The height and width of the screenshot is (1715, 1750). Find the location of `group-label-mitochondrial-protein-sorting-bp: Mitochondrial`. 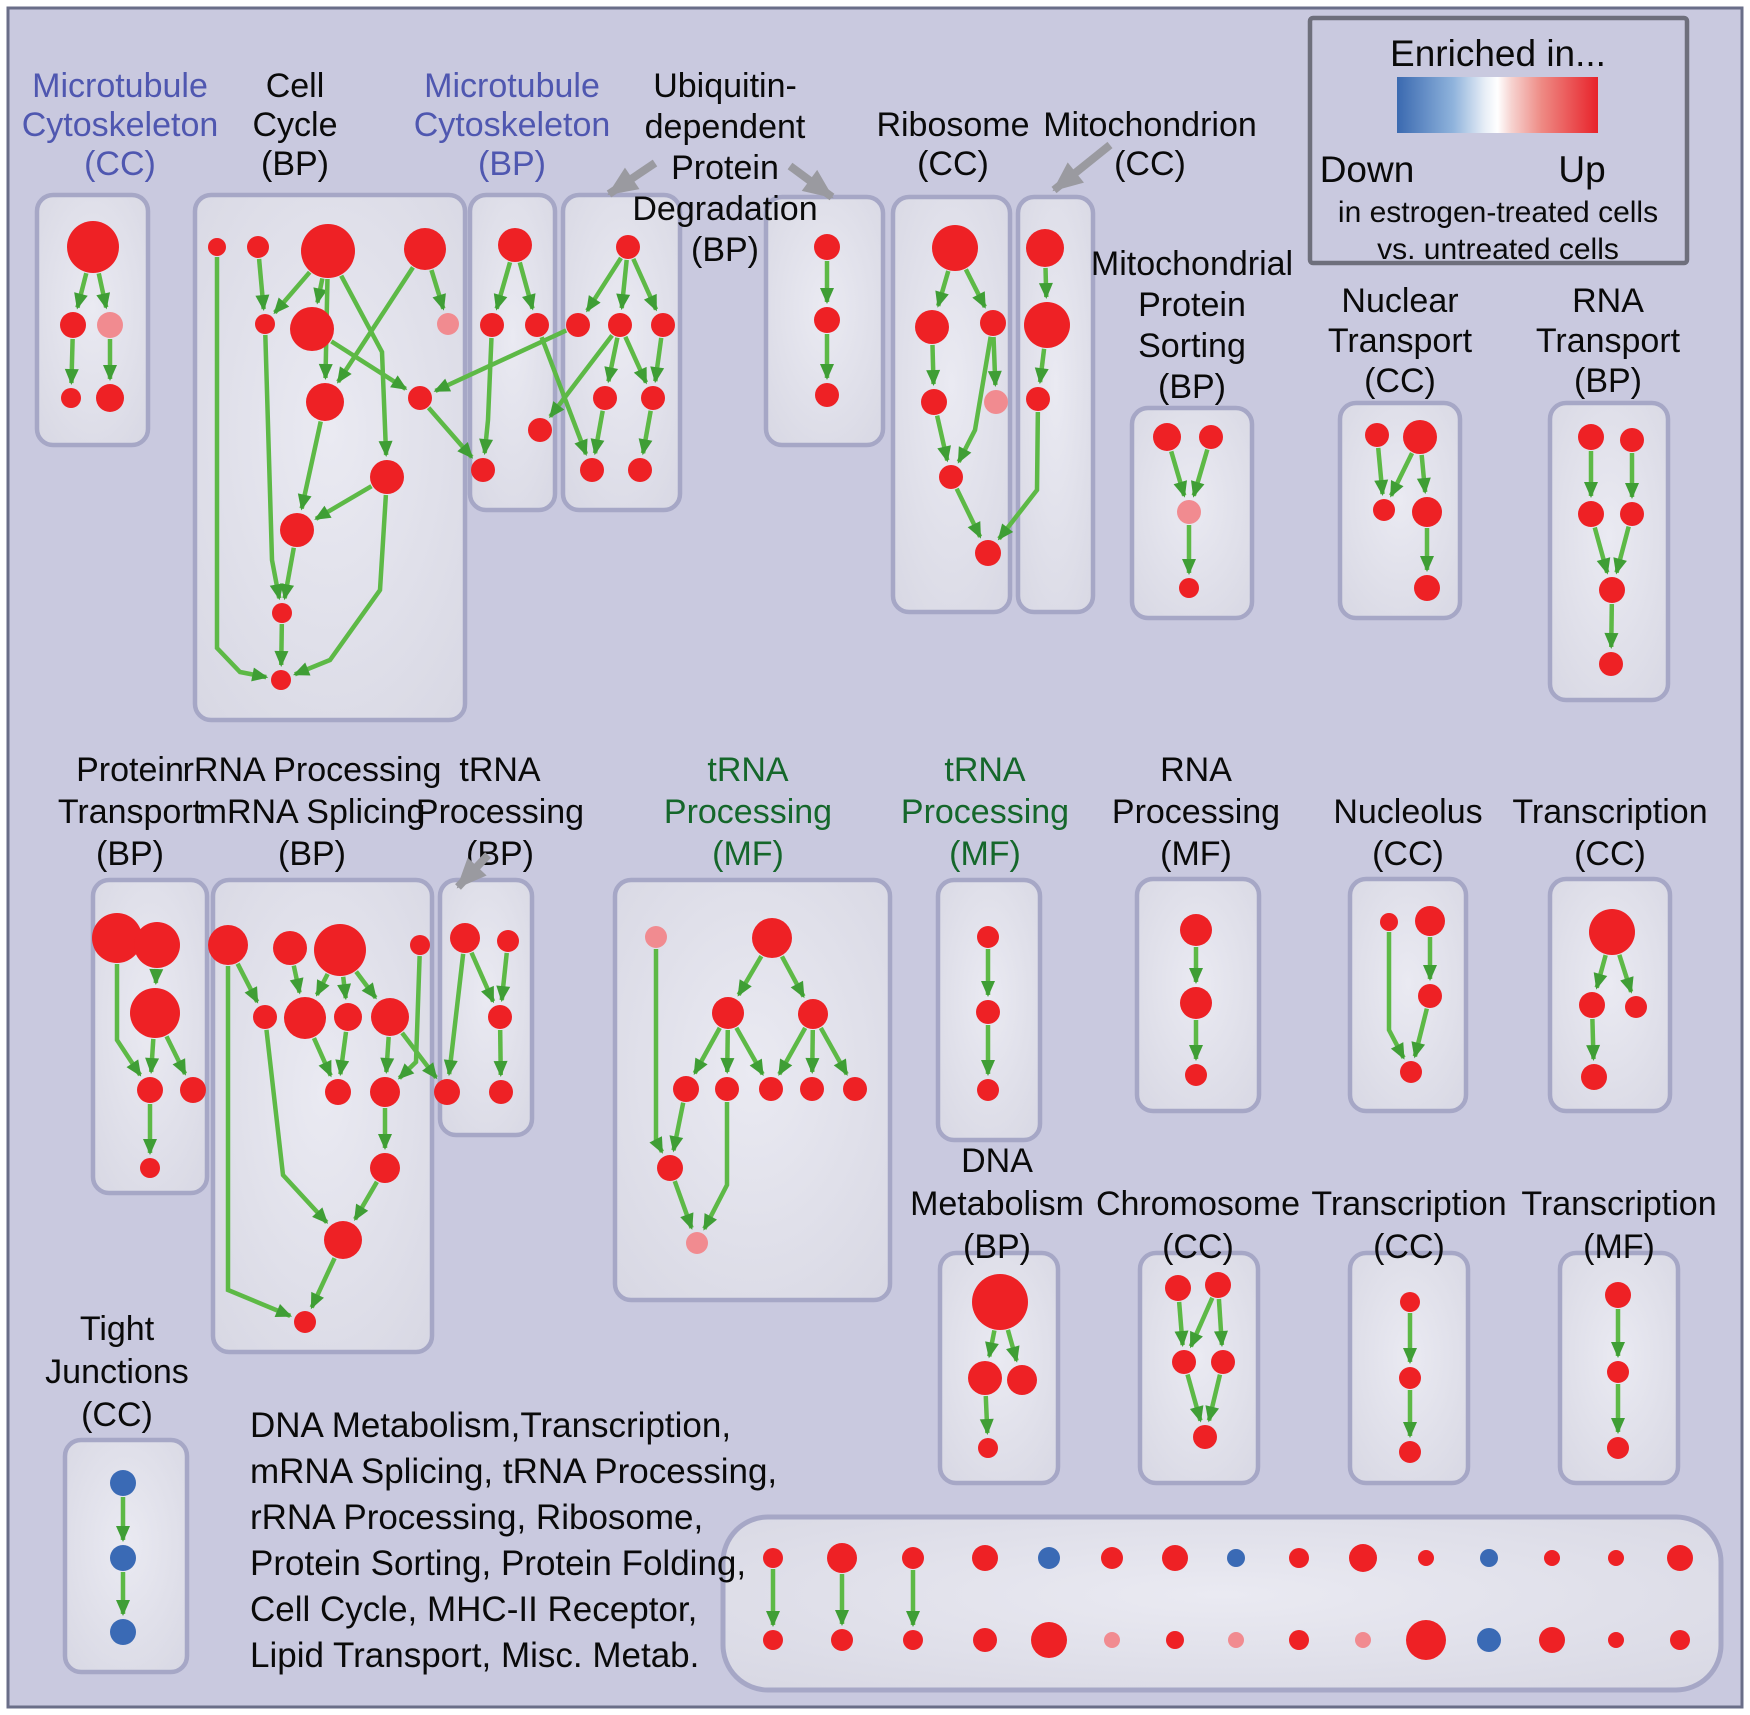

group-label-mitochondrial-protein-sorting-bp: Mitochondrial is located at coordinates (1192, 264).